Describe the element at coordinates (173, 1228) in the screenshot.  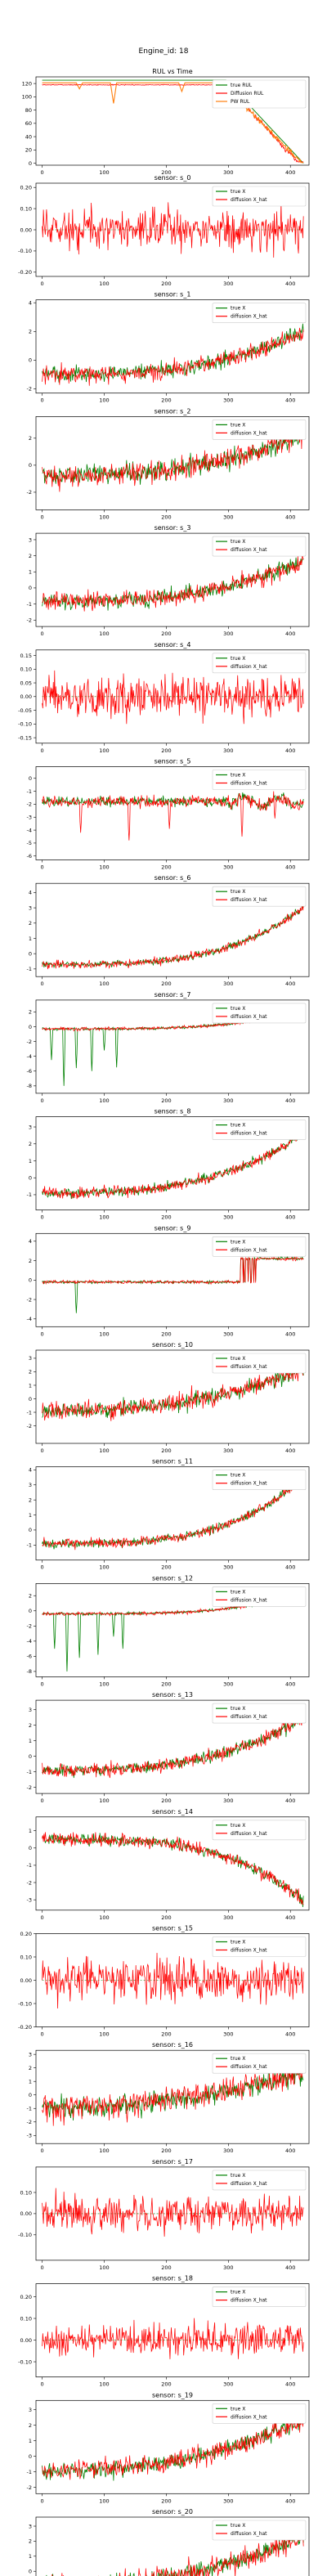
I see `axes-title: sensor: s_9` at that location.